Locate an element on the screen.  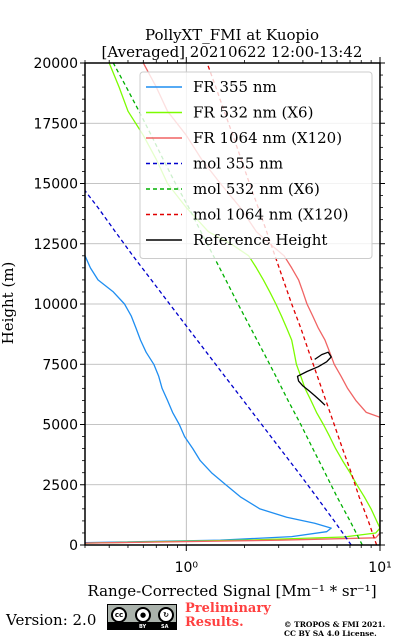
cc-icon: cc is located at coordinates (119, 615).